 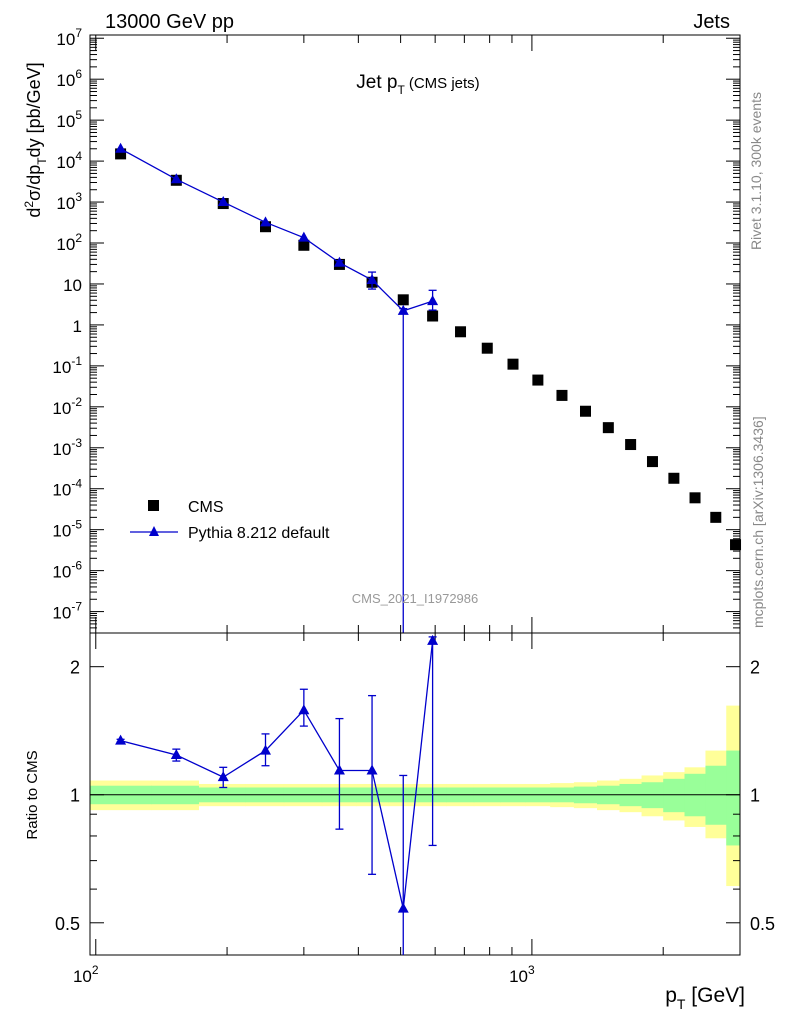 What do you see at coordinates (67, 924) in the screenshot?
I see `ratio-y-tick-label: 0.5` at bounding box center [67, 924].